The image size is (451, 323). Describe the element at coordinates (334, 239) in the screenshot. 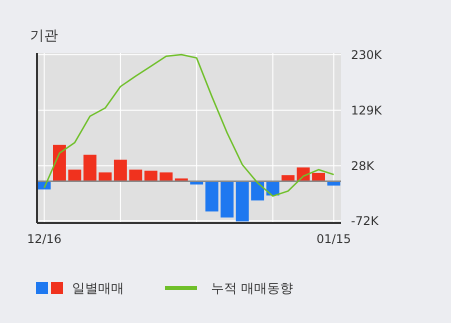

I see `x-tick-label: 01/15` at that location.